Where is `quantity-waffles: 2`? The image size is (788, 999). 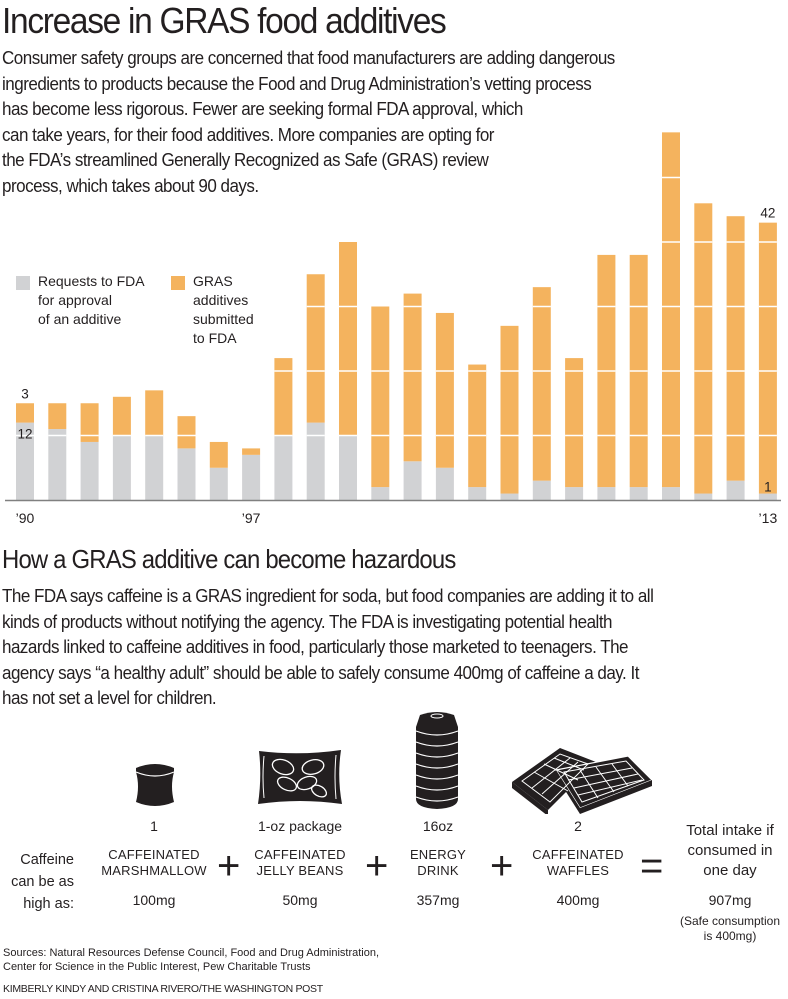 quantity-waffles: 2 is located at coordinates (578, 826).